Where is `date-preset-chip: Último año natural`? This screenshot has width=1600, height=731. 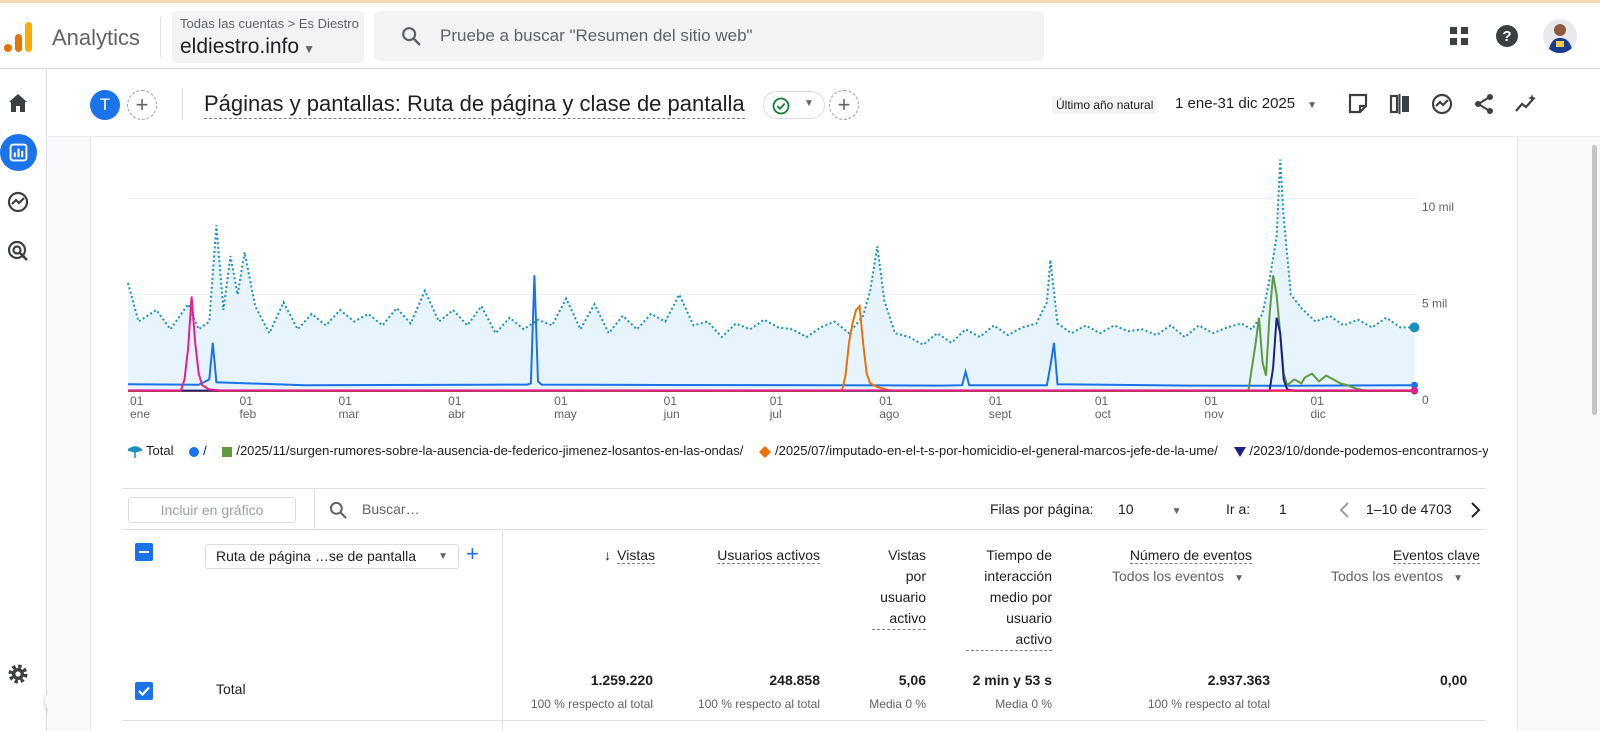
date-preset-chip: Último año natural is located at coordinates (1105, 105).